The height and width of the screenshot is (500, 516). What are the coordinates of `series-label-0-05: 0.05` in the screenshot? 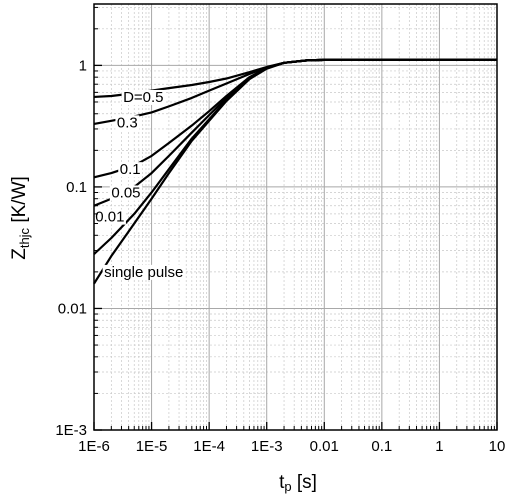 It's located at (125, 192).